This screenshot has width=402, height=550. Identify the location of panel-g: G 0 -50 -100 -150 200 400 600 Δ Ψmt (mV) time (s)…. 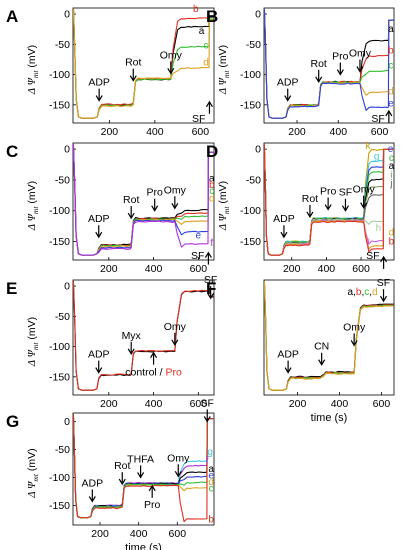
(110, 473).